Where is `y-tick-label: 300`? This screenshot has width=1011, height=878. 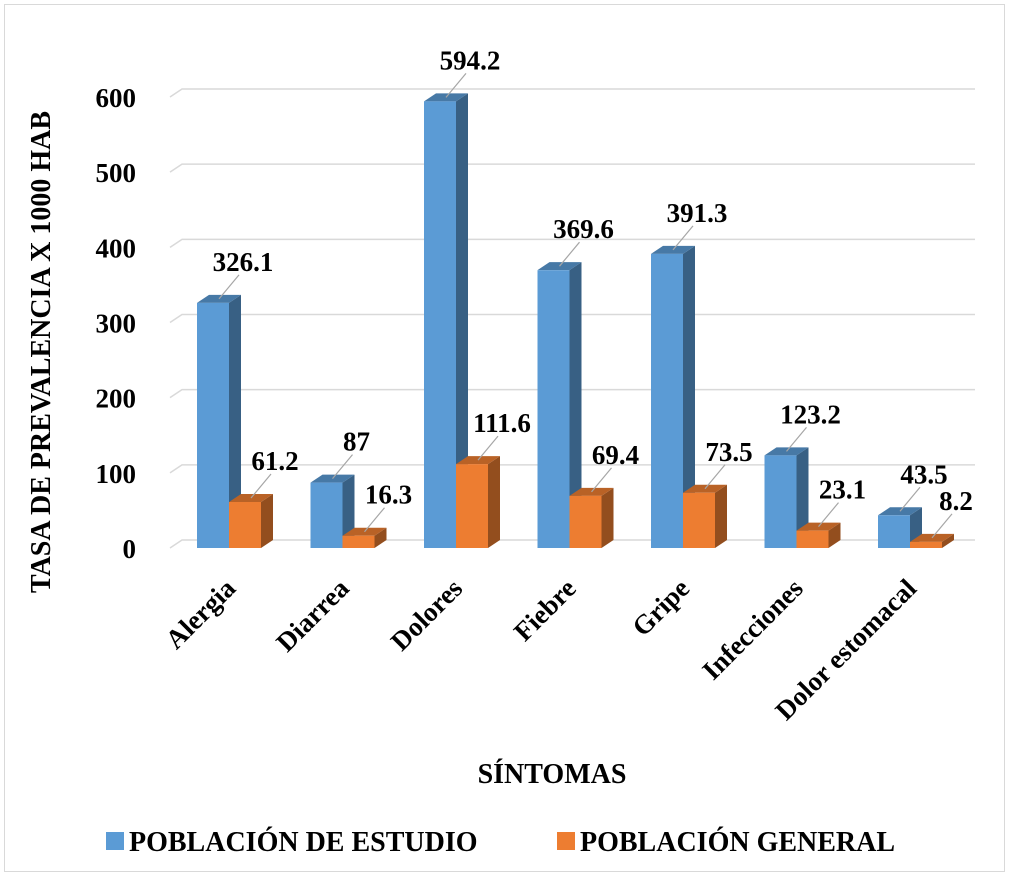
y-tick-label: 300 is located at coordinates (116, 324).